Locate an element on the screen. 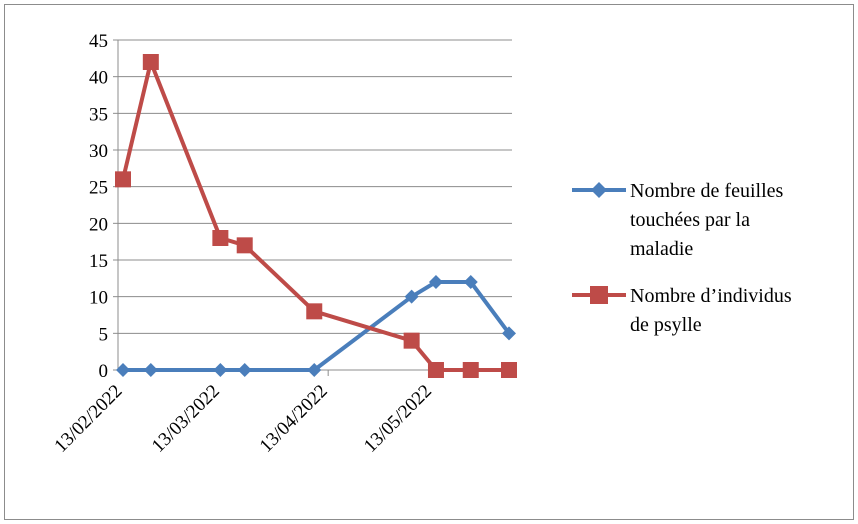 The height and width of the screenshot is (524, 858). y-tick-label: 15 is located at coordinates (98, 261).